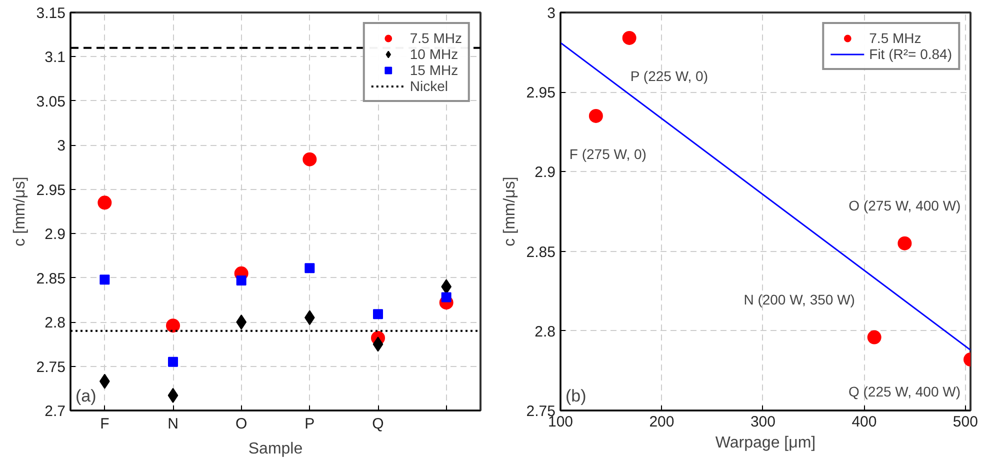  Describe the element at coordinates (378, 424) in the screenshot. I see `x-tick-label: Q` at that location.